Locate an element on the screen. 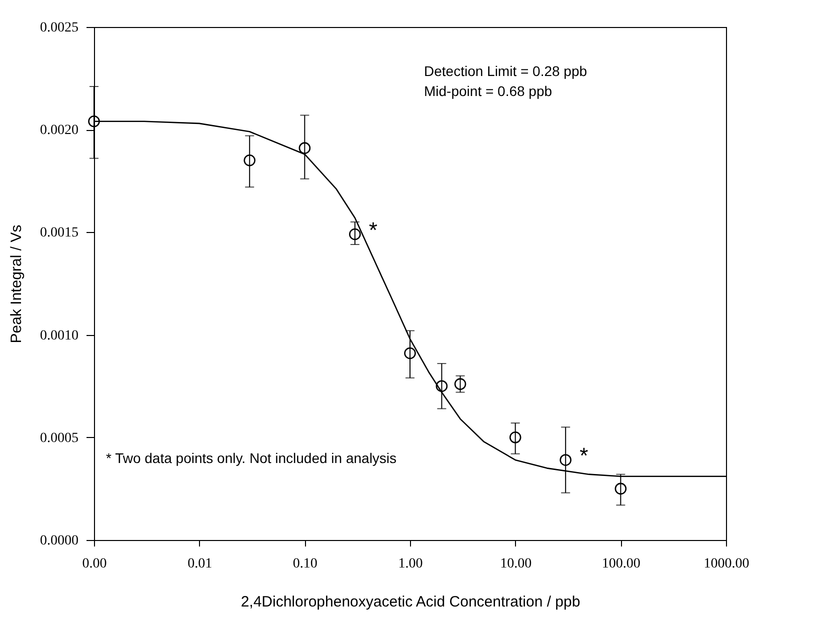 The image size is (836, 635). y-tick-label: 0.0020 is located at coordinates (59, 130).